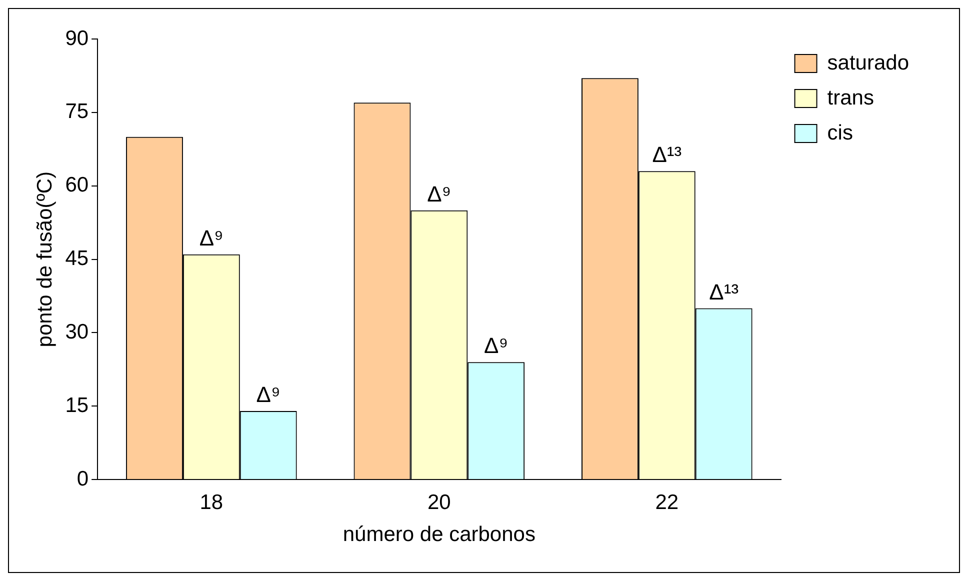 This screenshot has height=585, width=972. What do you see at coordinates (439, 502) in the screenshot?
I see `x-tick-label: 20` at bounding box center [439, 502].